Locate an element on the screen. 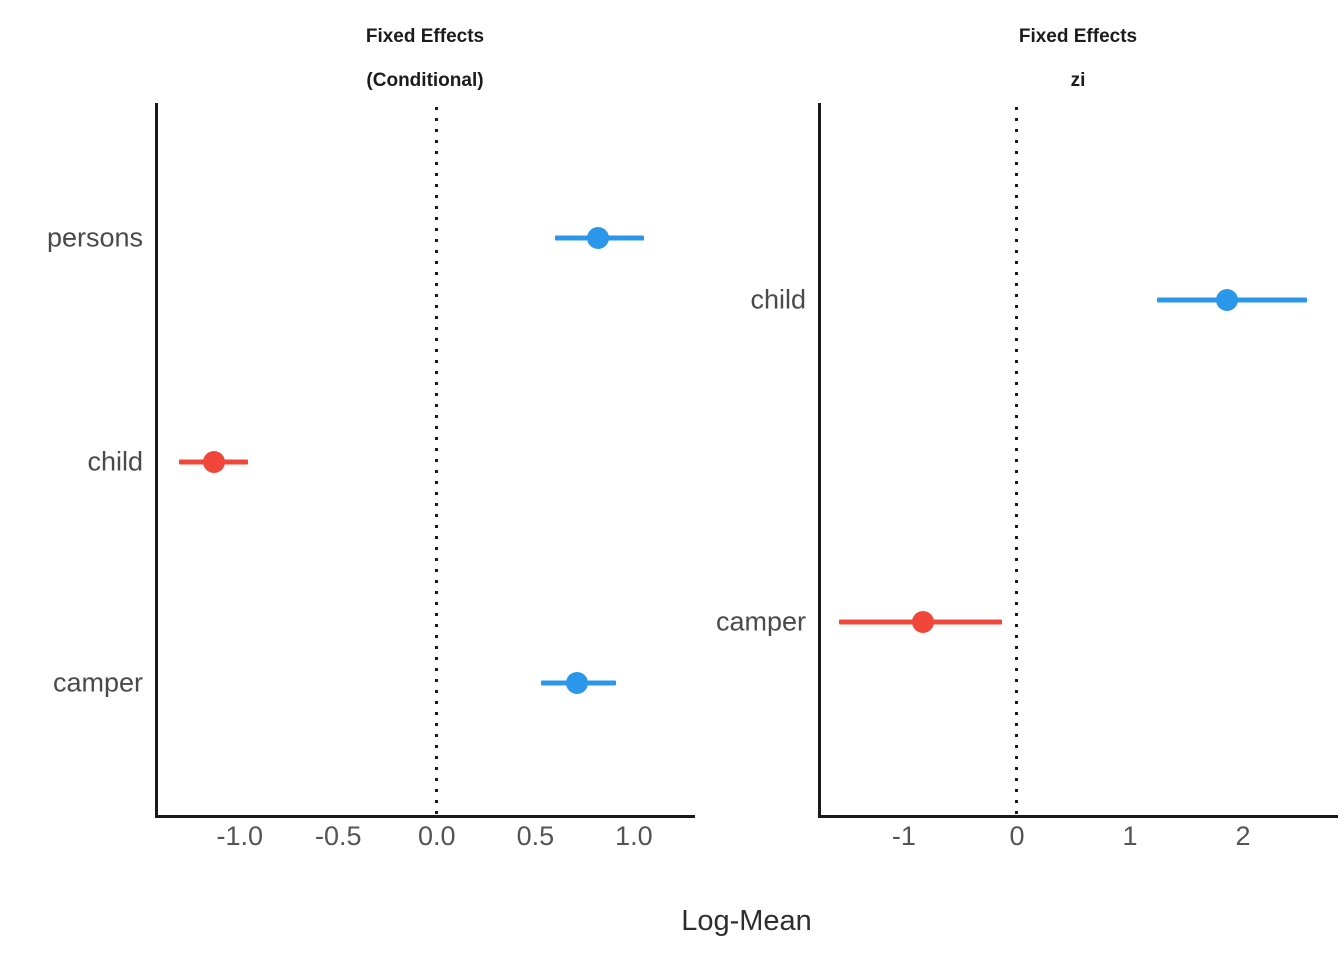 The image size is (1344, 960). x-tick-label: 1 is located at coordinates (1130, 836).